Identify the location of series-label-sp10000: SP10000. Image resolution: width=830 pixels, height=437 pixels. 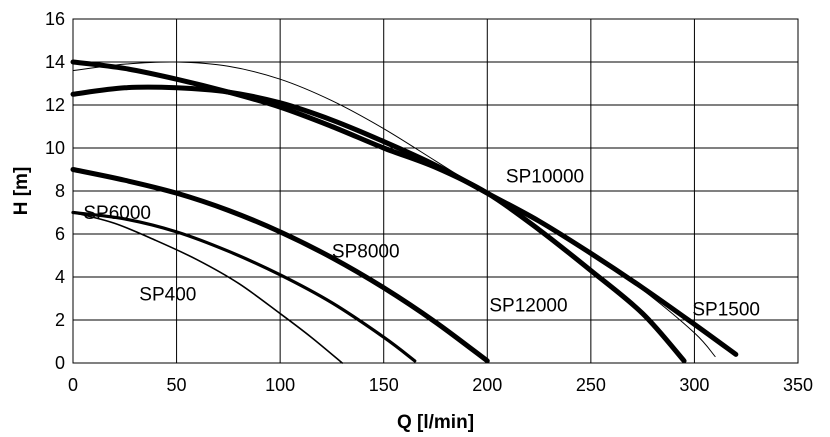
(545, 176).